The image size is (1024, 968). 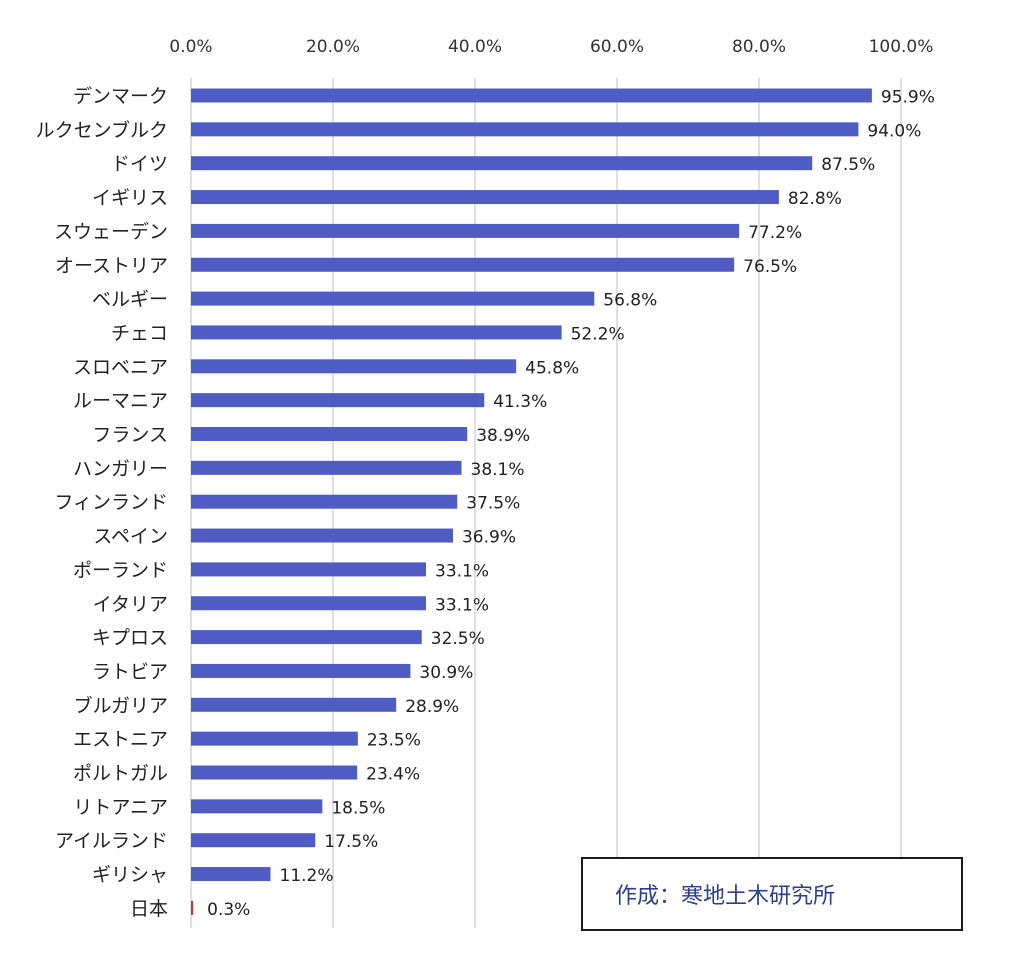 I want to click on x-tick-label: 80.0%, so click(x=759, y=47).